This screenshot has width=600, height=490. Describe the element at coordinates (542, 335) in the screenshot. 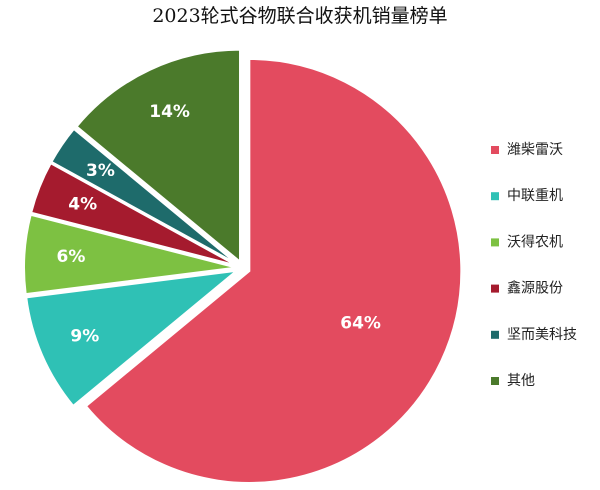

I see `legend-label: 坚而美科技` at that location.